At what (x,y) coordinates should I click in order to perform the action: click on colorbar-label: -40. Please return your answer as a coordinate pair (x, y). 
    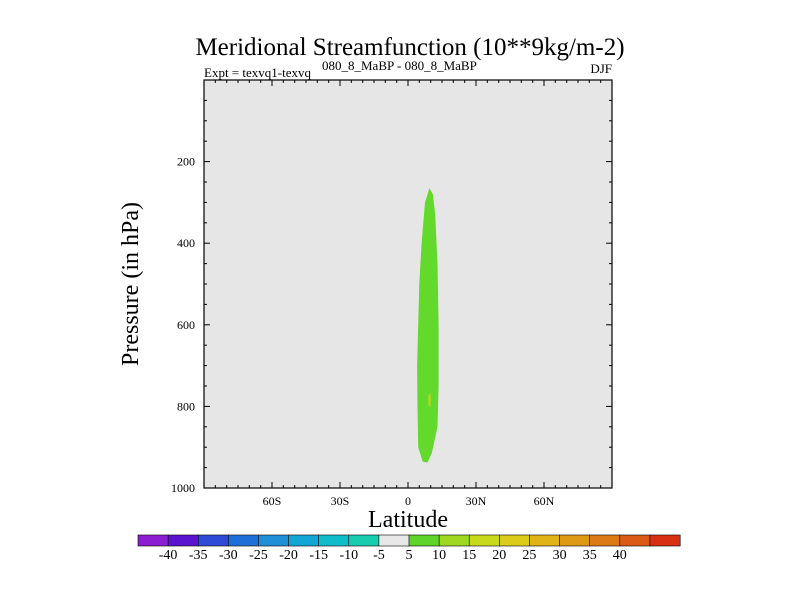
    Looking at the image, I should click on (168, 555).